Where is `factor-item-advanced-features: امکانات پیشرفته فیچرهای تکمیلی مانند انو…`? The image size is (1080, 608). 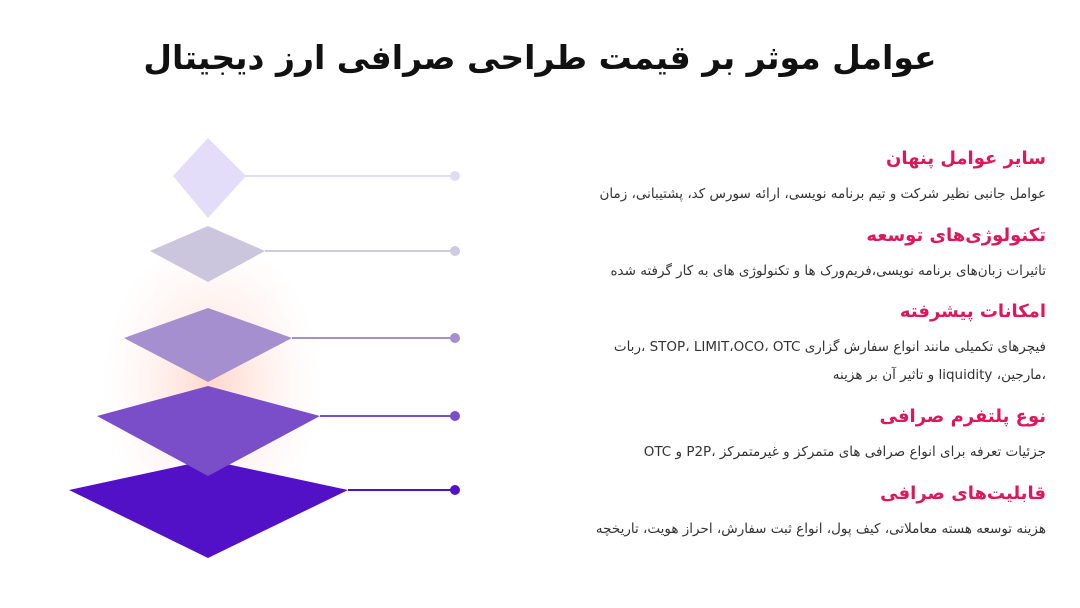
factor-item-advanced-features: امکانات پیشرفته فیچرهای تکمیلی مانند انو… is located at coordinates (746, 344).